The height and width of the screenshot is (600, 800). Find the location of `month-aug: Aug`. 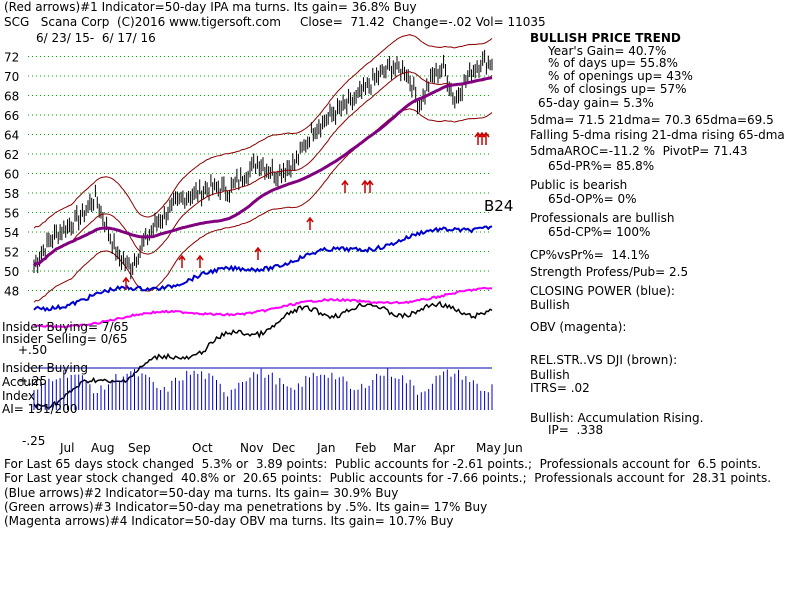

month-aug: Aug is located at coordinates (102, 448).